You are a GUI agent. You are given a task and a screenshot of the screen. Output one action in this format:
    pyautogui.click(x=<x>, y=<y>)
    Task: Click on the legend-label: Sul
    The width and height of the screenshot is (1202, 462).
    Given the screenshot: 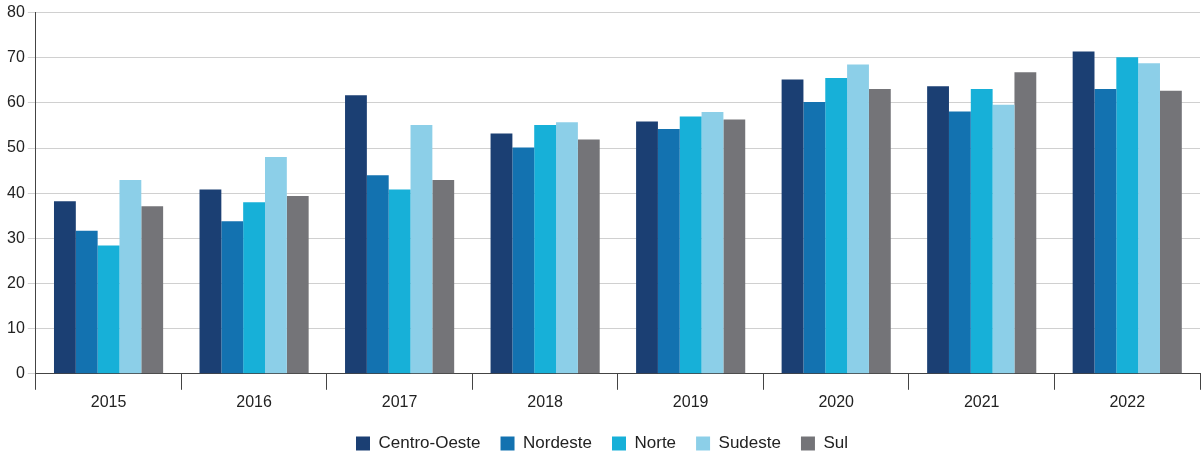 What is the action you would take?
    pyautogui.click(x=836, y=443)
    